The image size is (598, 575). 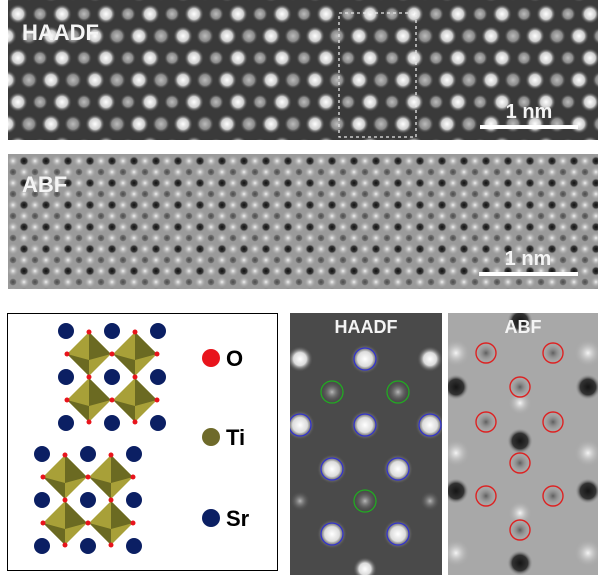 I want to click on abf-wide-scale-bar, so click(x=528, y=274).